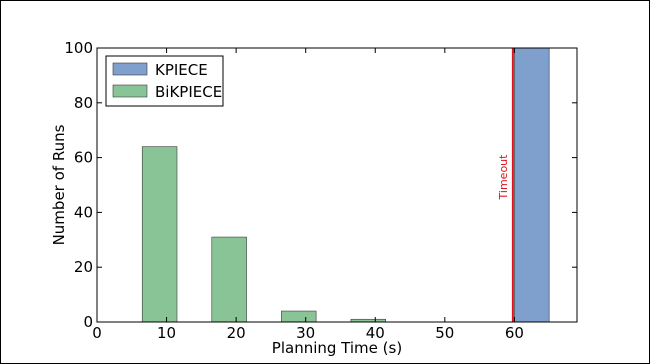  What do you see at coordinates (130, 91) in the screenshot?
I see `legend-swatch-bikpiece` at bounding box center [130, 91].